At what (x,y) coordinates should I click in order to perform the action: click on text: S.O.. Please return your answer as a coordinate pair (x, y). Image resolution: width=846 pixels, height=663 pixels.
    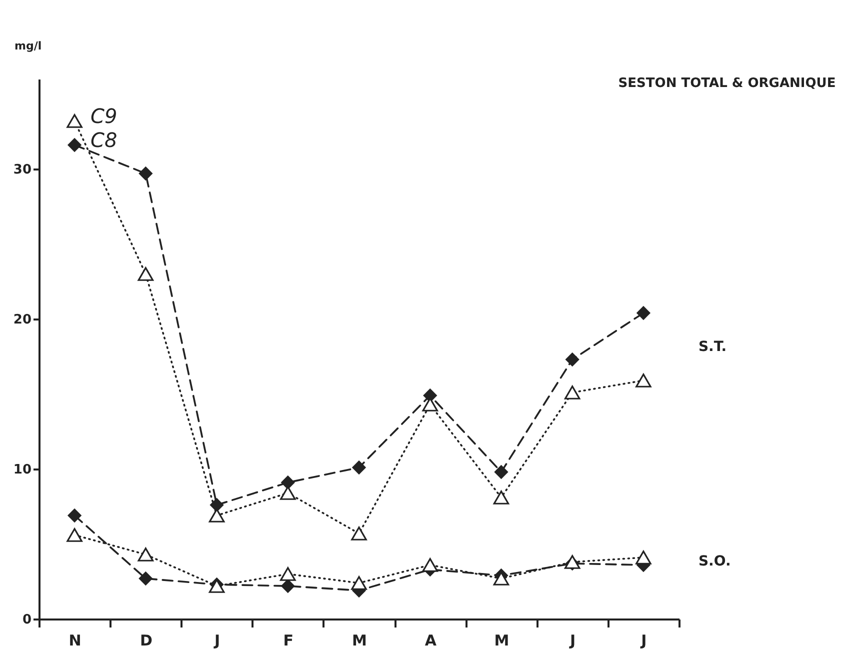
    Looking at the image, I should click on (714, 561).